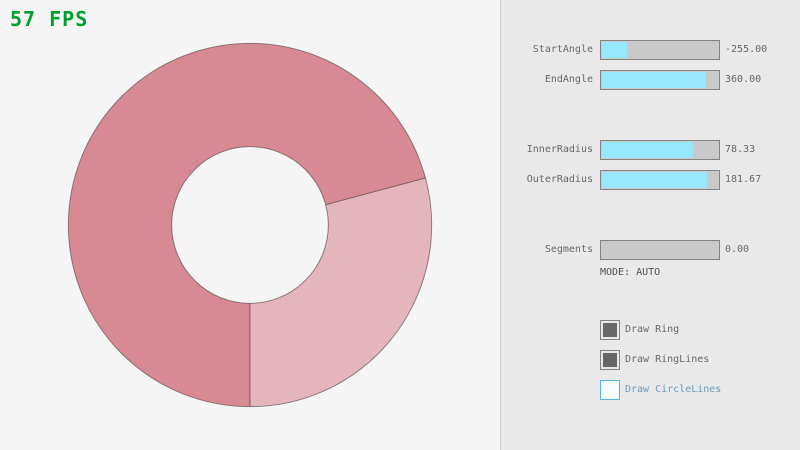  I want to click on mode-label: MODE: AUTO, so click(630, 272).